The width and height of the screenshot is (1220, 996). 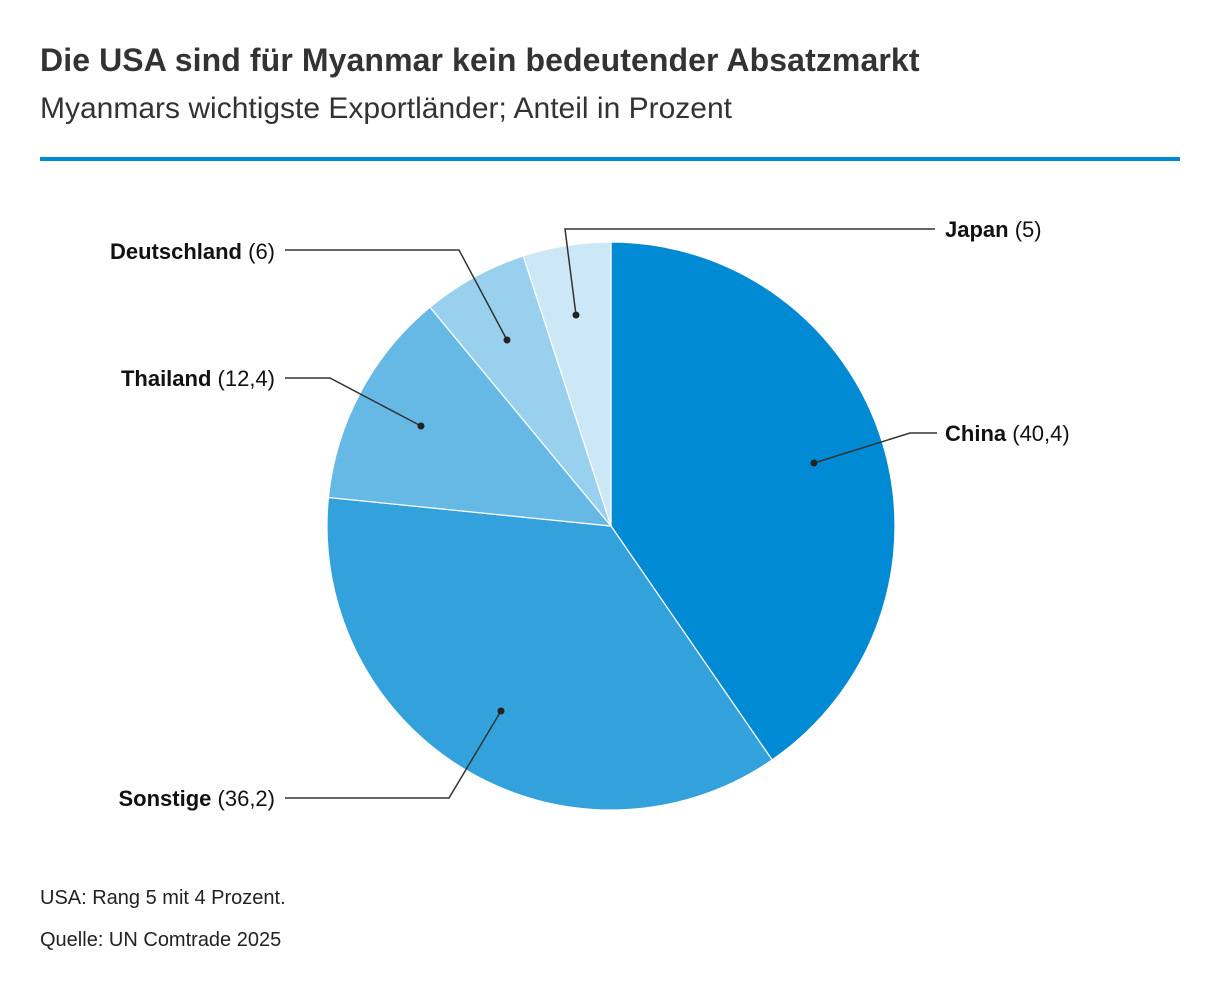 I want to click on slice-label-value: (5), so click(x=1025, y=229).